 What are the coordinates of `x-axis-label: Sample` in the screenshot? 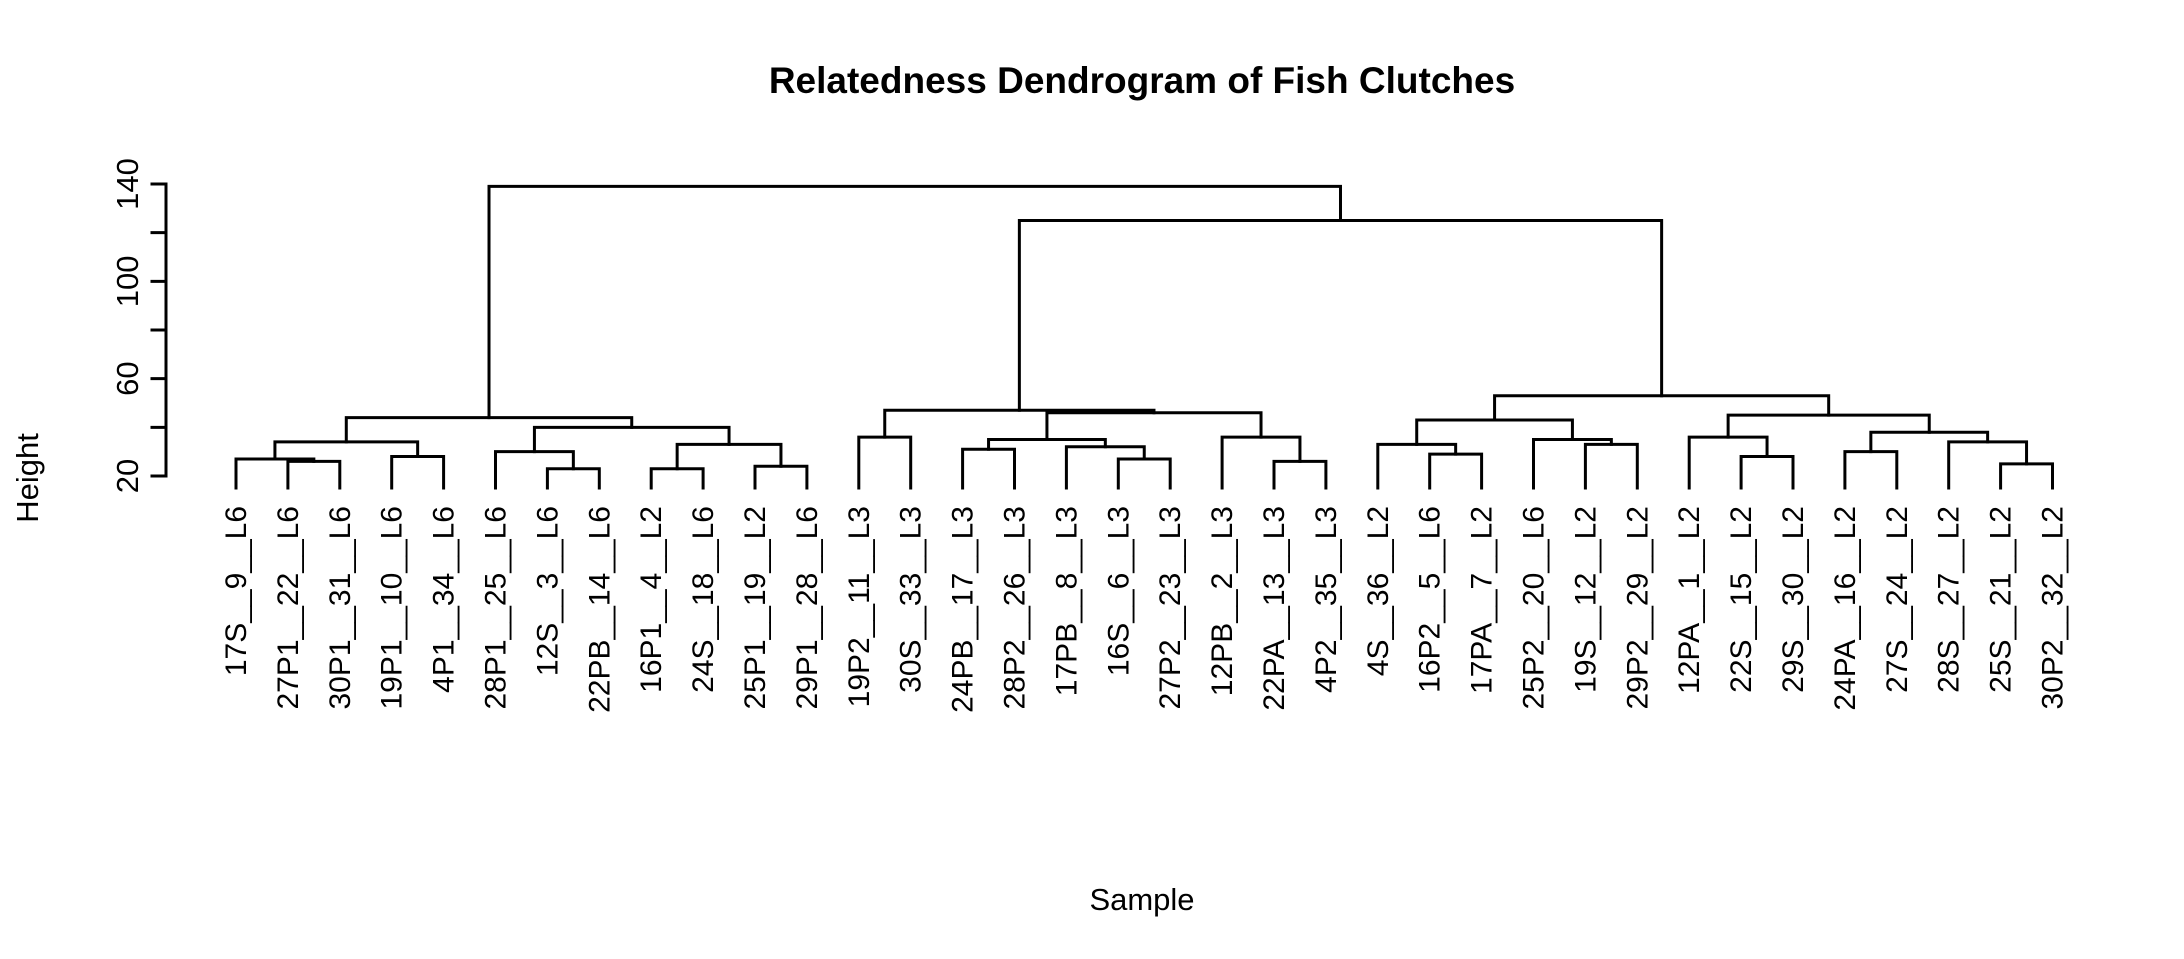 It's located at (1141, 899).